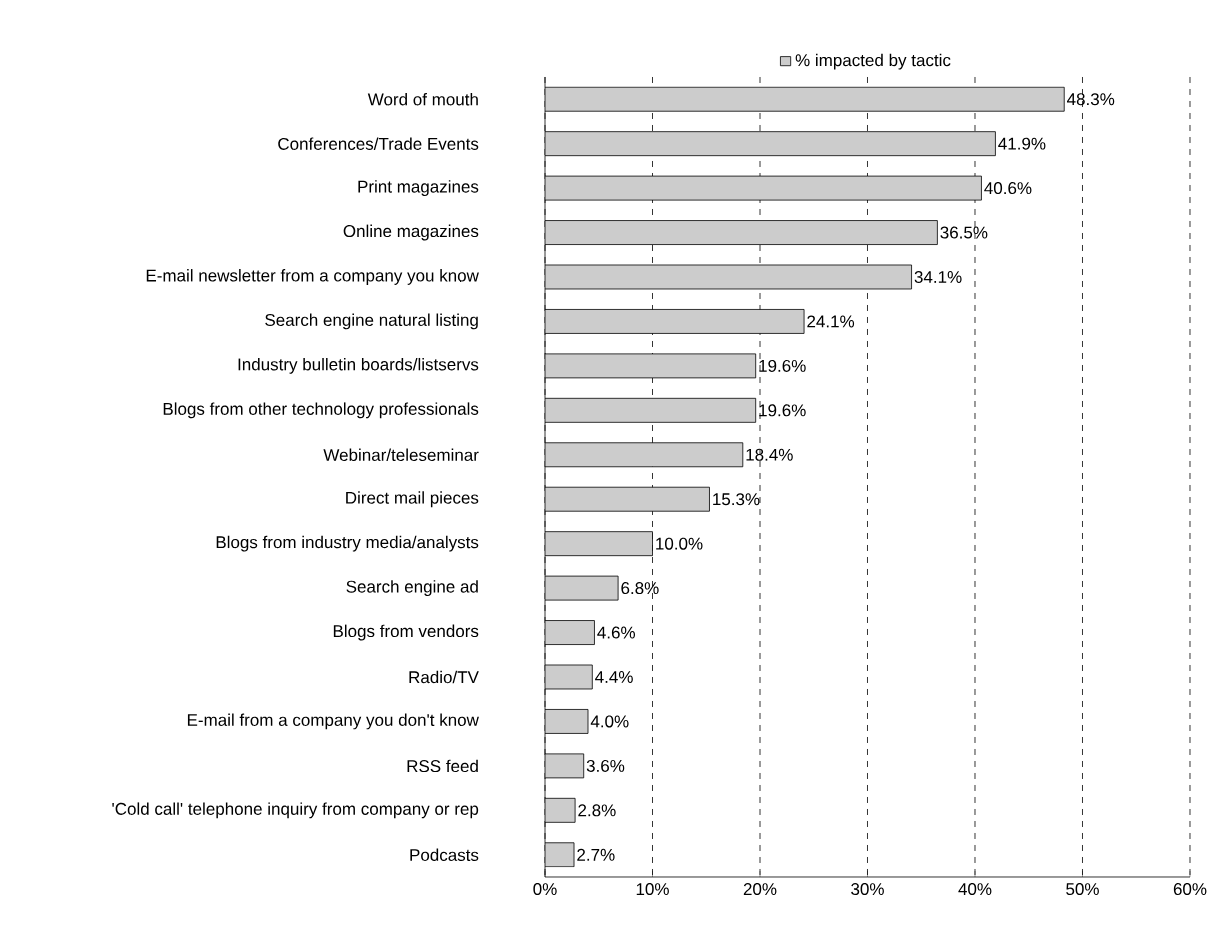  What do you see at coordinates (347, 543) in the screenshot?
I see `y-tick-label: Blogs from industry media/analysts` at bounding box center [347, 543].